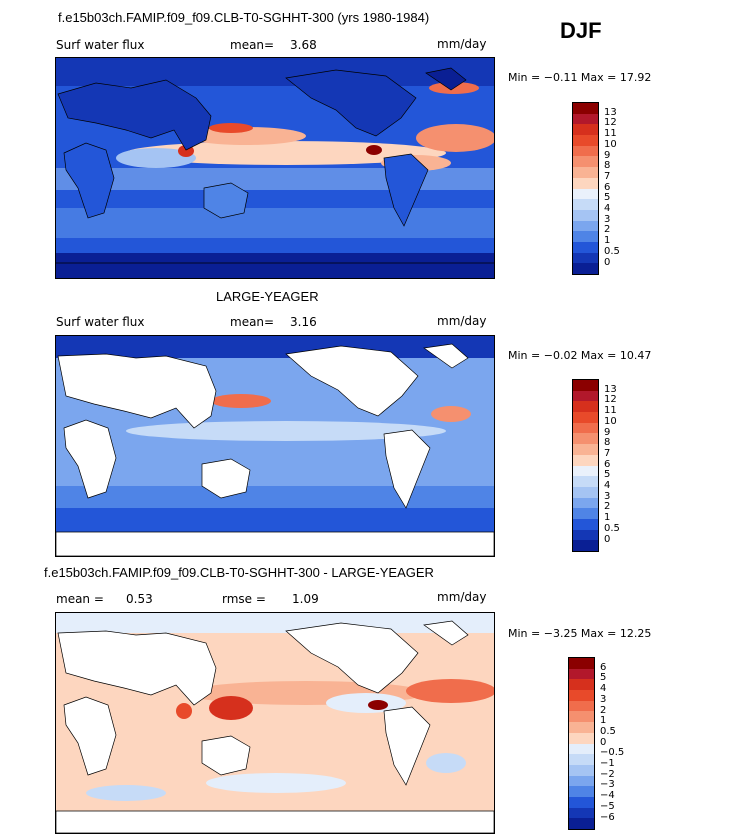  I want to click on panel3-units: mm/day, so click(462, 597).